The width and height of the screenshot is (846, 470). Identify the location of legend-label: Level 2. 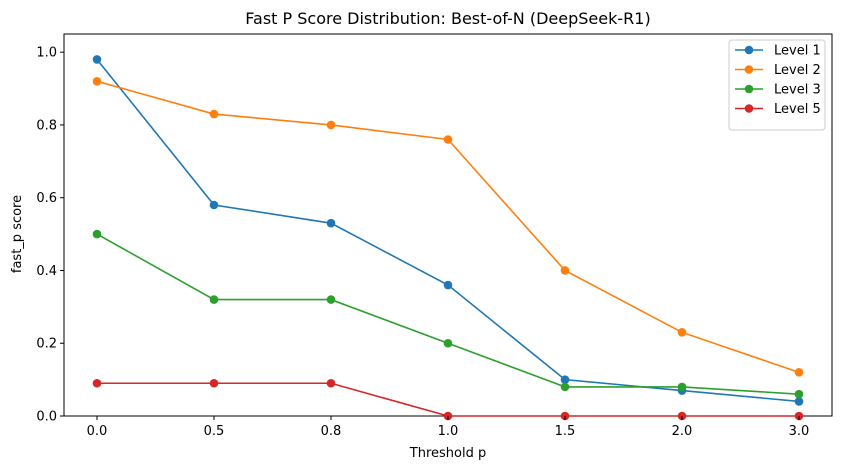
(797, 70).